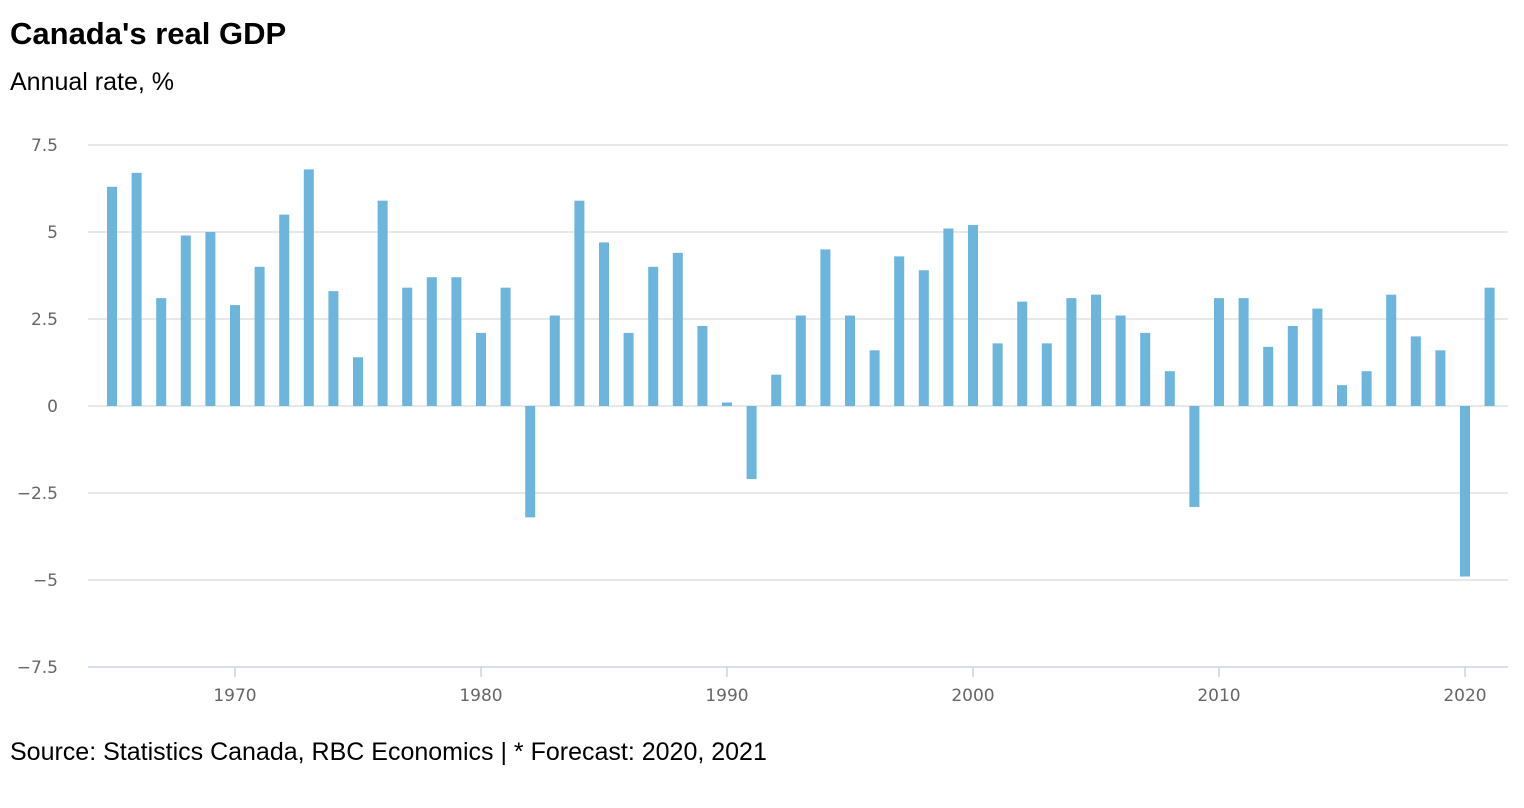 The width and height of the screenshot is (1524, 808). Describe the element at coordinates (235, 355) in the screenshot. I see `bar-1970` at that location.